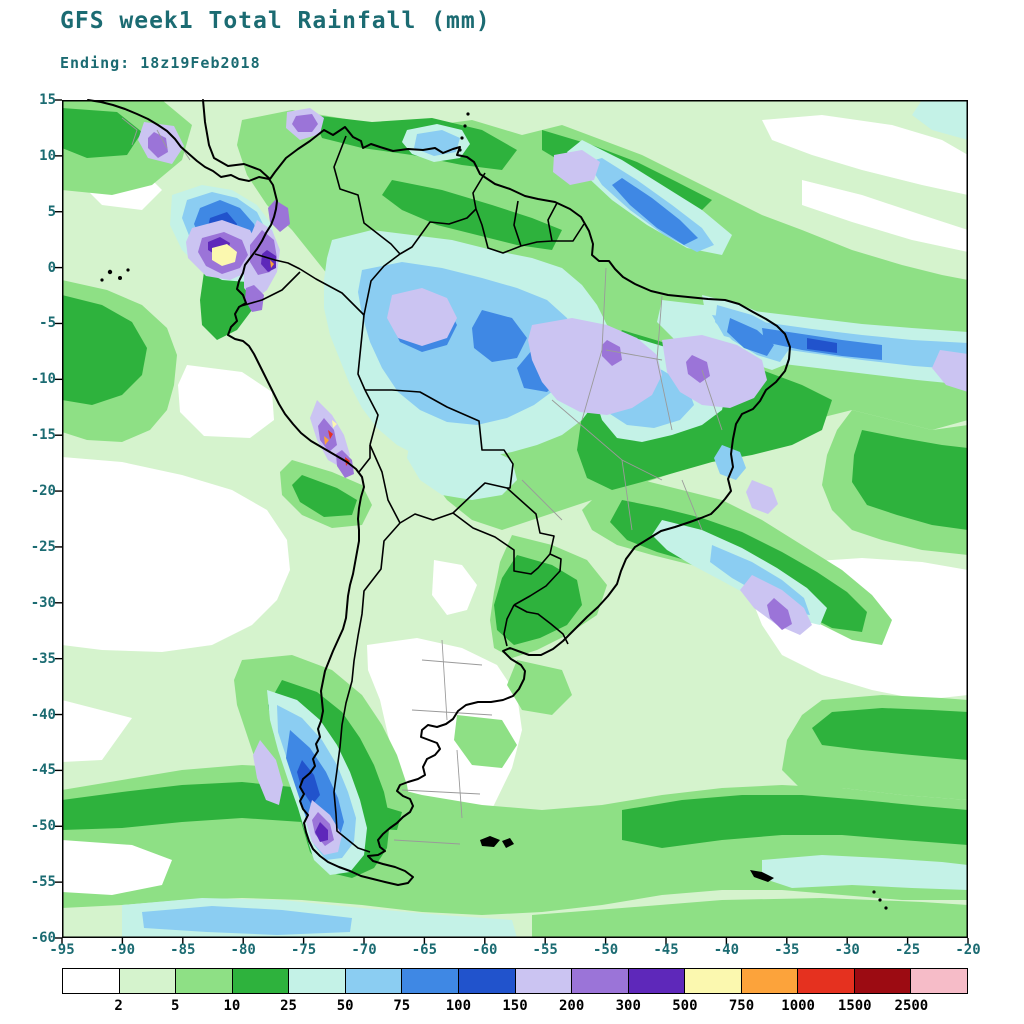 This screenshot has height=1024, width=1024. I want to click on legend-tick-label: 100, so click(458, 1006).